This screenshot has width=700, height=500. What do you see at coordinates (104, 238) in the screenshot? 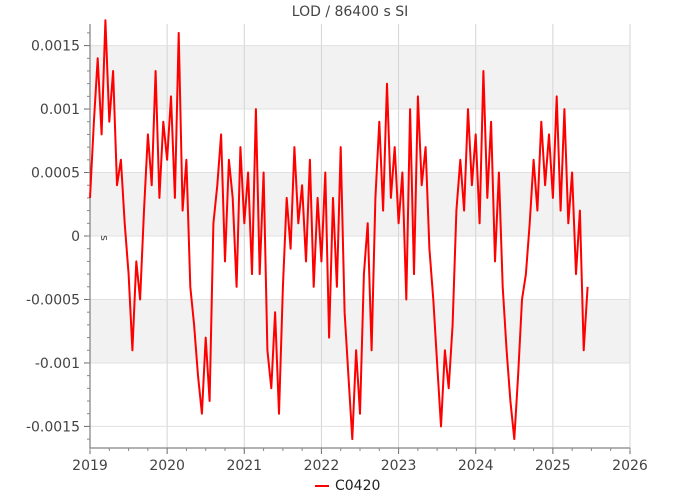
I see `y-unit-label: s` at bounding box center [104, 238].